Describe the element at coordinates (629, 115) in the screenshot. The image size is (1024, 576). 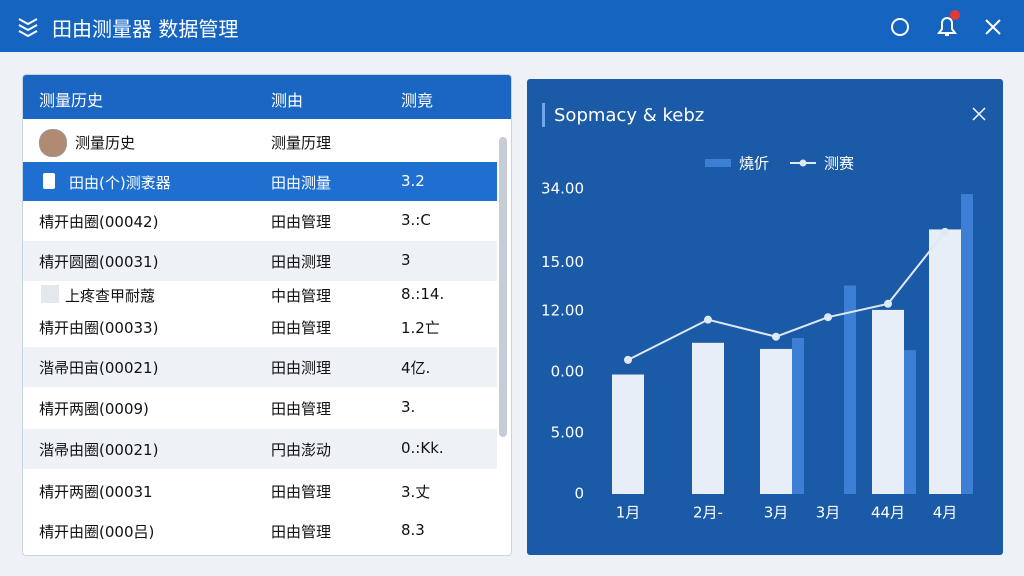
I see `chart-title: Sopmacy & kebz` at that location.